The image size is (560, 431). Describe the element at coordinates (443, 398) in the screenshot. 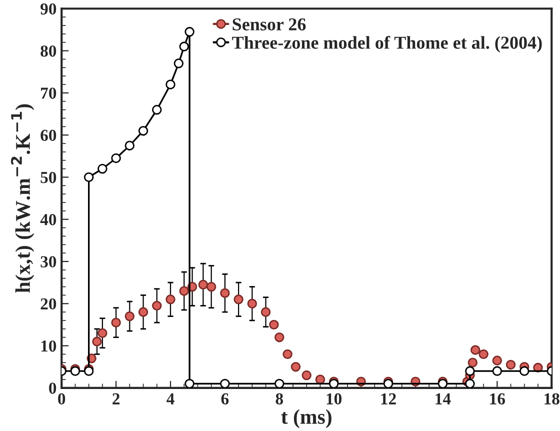

I see `x-tick-label: 14` at that location.